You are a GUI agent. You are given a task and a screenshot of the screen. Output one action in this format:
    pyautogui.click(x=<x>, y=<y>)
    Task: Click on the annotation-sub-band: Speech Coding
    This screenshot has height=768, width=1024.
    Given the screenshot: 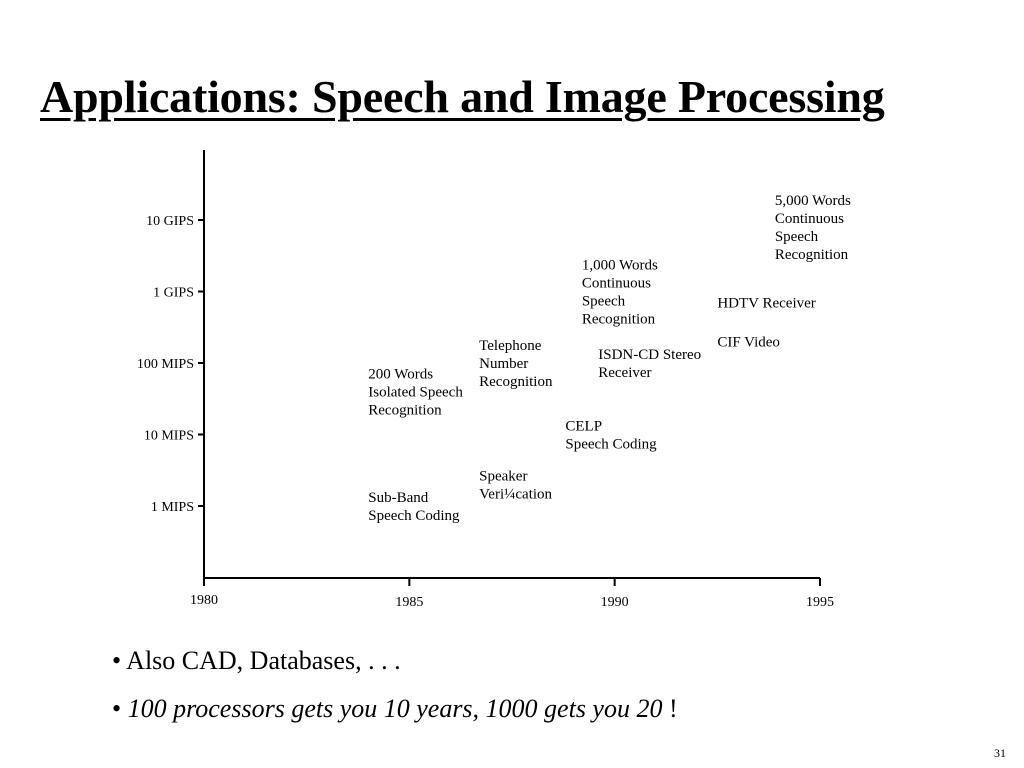 What is the action you would take?
    pyautogui.click(x=414, y=516)
    